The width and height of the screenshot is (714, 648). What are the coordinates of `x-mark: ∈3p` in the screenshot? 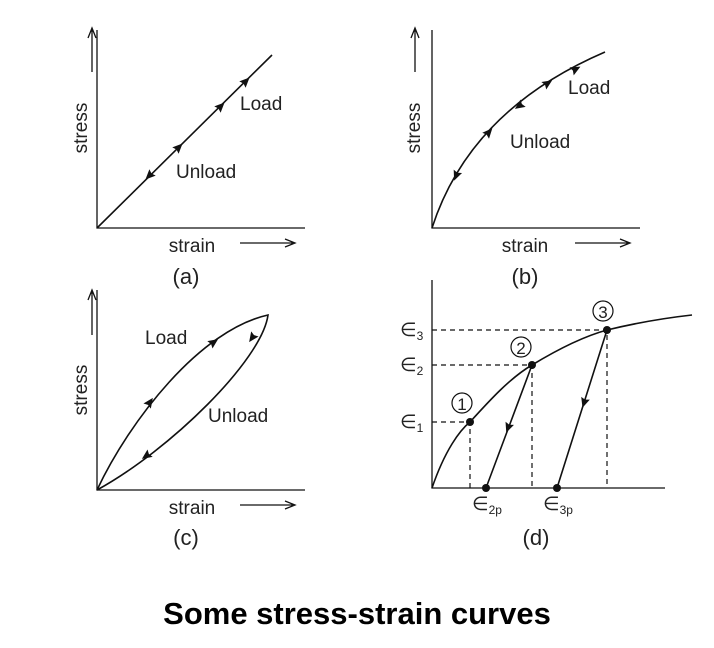 It's located at (558, 505).